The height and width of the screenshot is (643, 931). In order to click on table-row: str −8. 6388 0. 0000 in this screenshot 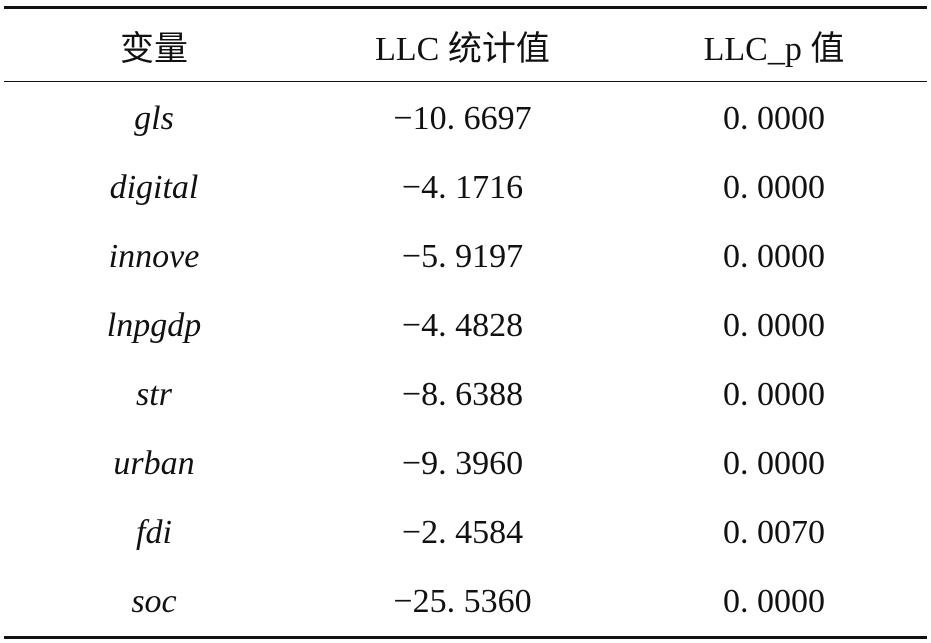, I will do `click(465, 394)`.